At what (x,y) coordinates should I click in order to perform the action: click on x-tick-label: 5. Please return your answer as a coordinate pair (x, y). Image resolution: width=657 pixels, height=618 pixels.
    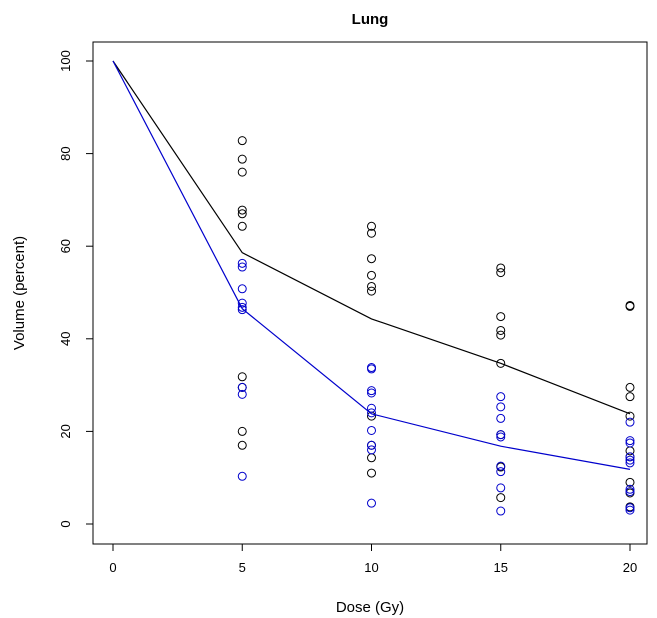
    Looking at the image, I should click on (242, 567).